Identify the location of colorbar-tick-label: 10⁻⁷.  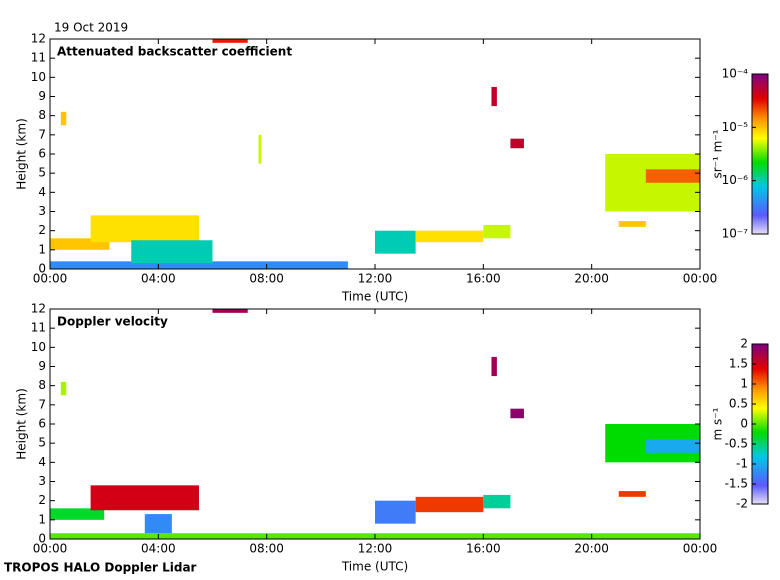
(735, 234).